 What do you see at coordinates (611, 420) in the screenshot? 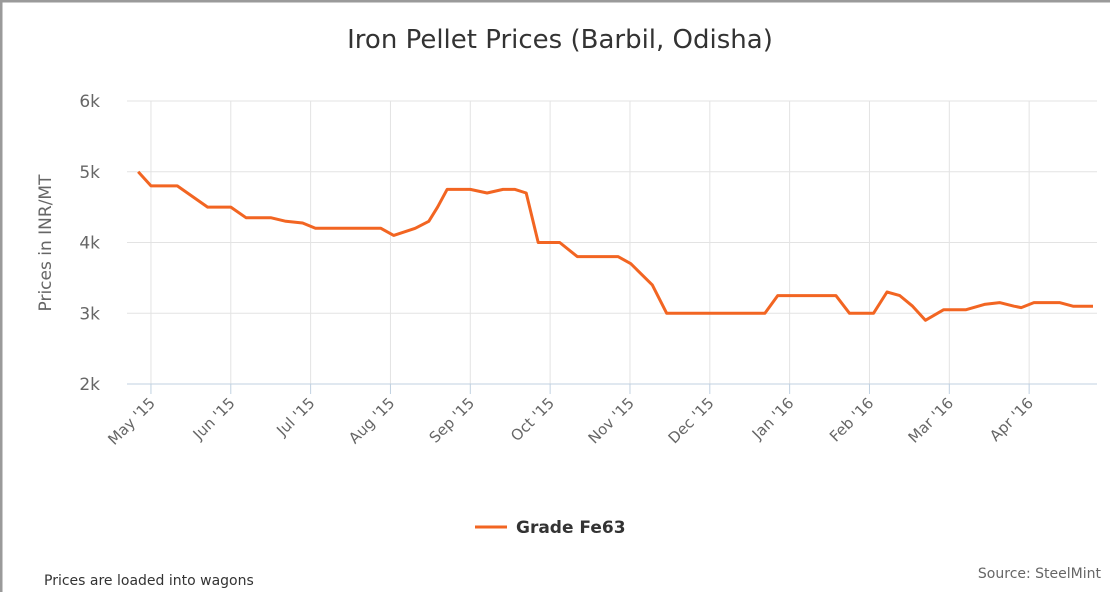
I see `x-tick-label: Nov '15` at bounding box center [611, 420].